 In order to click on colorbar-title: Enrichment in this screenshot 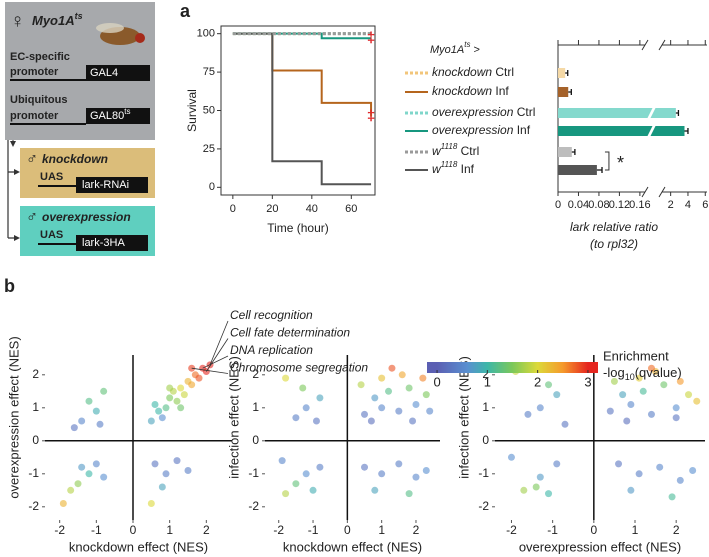, I will do `click(636, 355)`.